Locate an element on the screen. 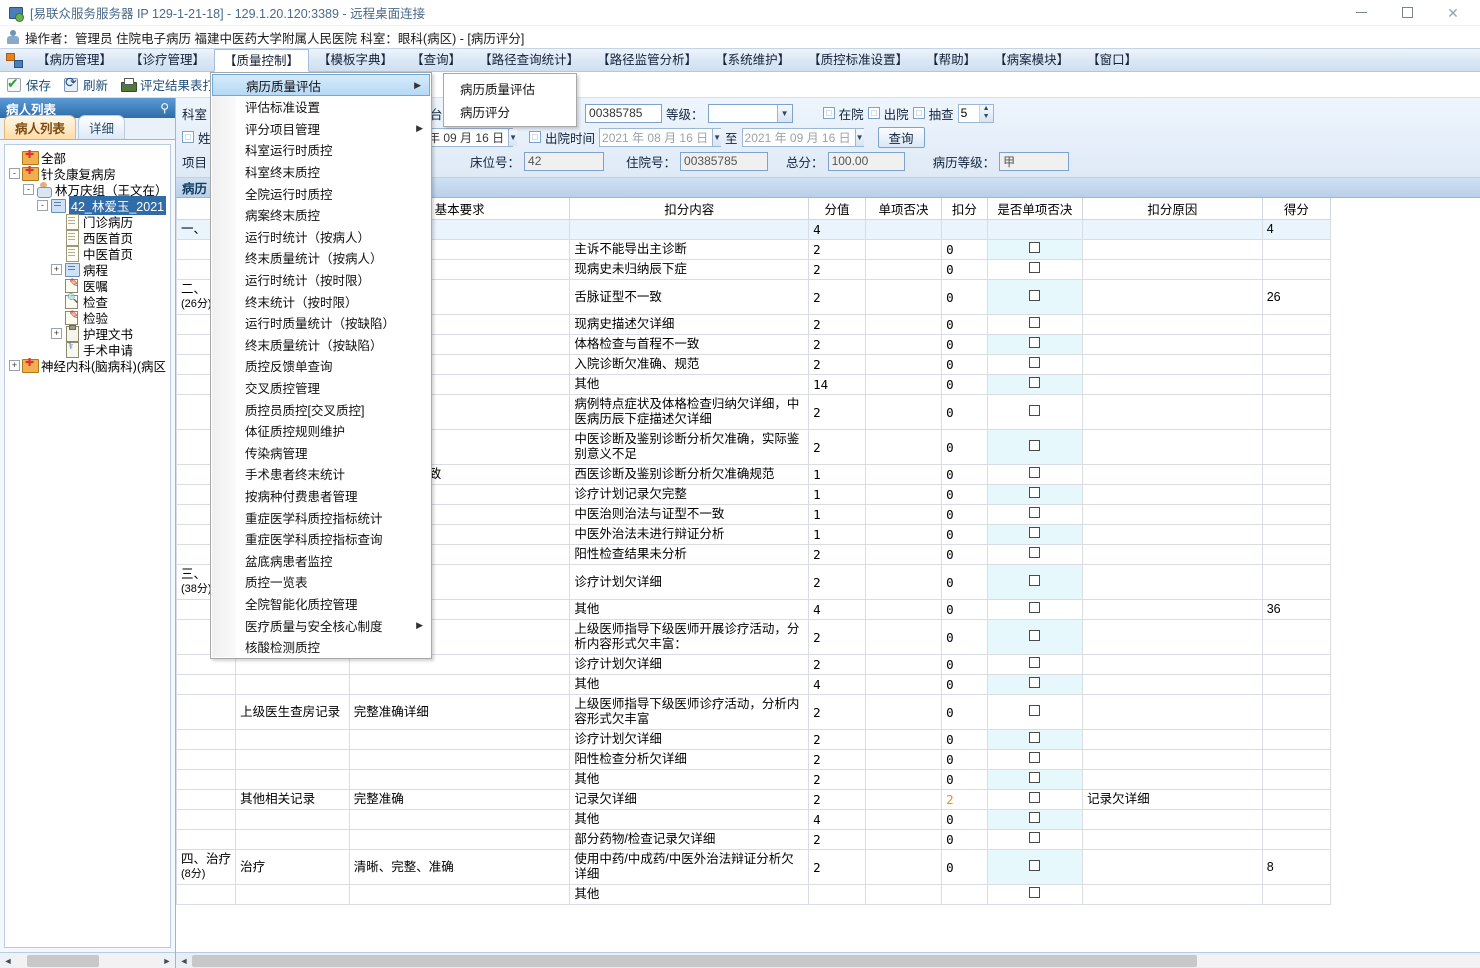  grade-combo: ▼ is located at coordinates (750, 113).